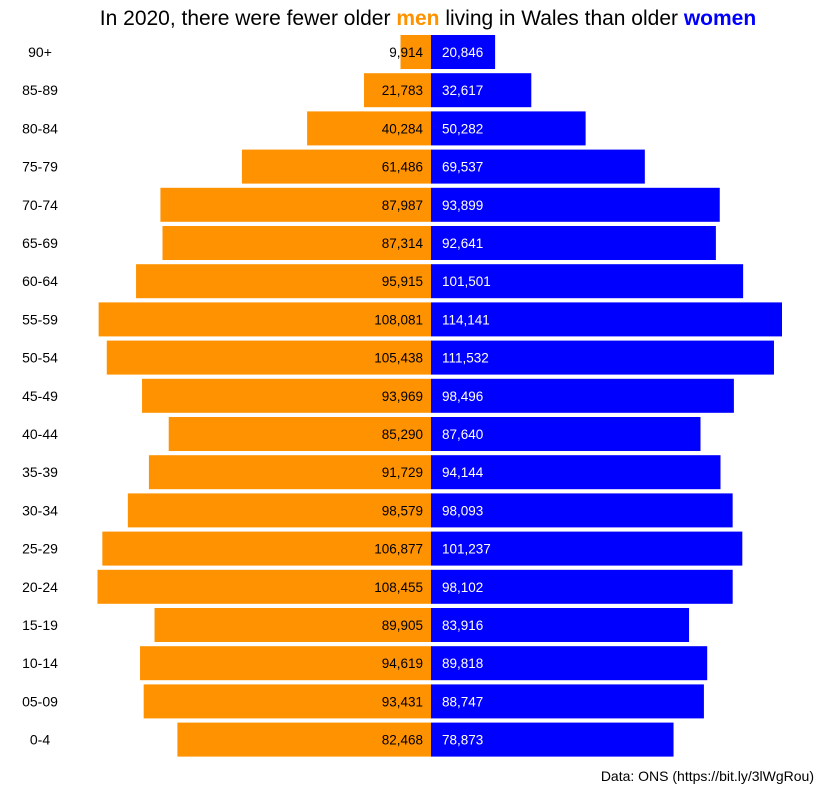 The width and height of the screenshot is (816, 785). Describe the element at coordinates (40, 587) in the screenshot. I see `age-group-label: 20-24` at that location.